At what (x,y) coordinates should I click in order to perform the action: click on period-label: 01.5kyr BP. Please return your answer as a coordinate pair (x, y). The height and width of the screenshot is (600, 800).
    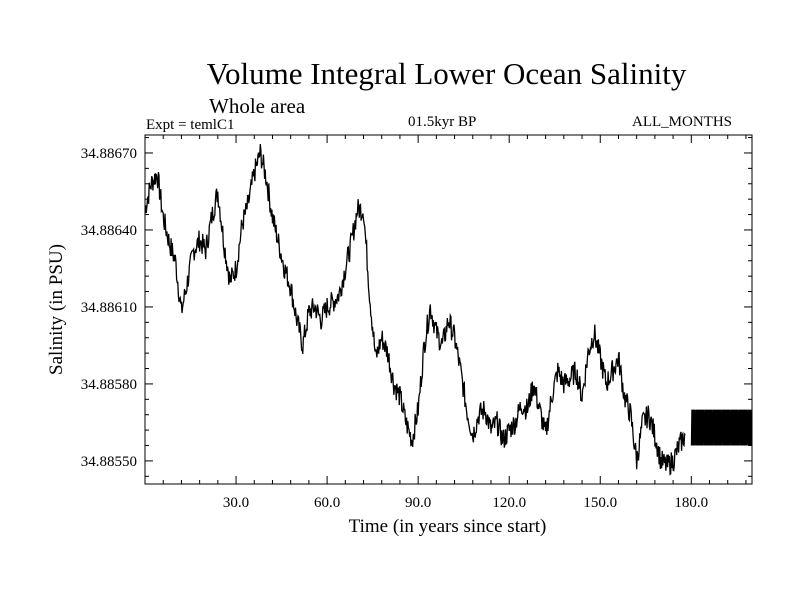
    Looking at the image, I should click on (442, 122).